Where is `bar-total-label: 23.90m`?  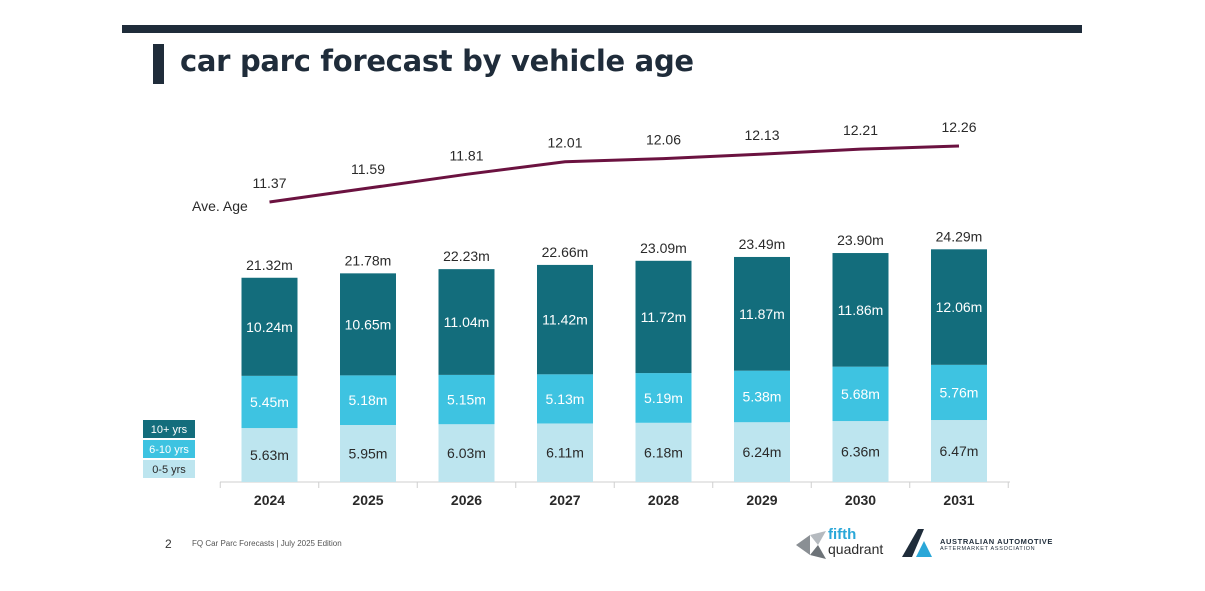
bar-total-label: 23.90m is located at coordinates (860, 240).